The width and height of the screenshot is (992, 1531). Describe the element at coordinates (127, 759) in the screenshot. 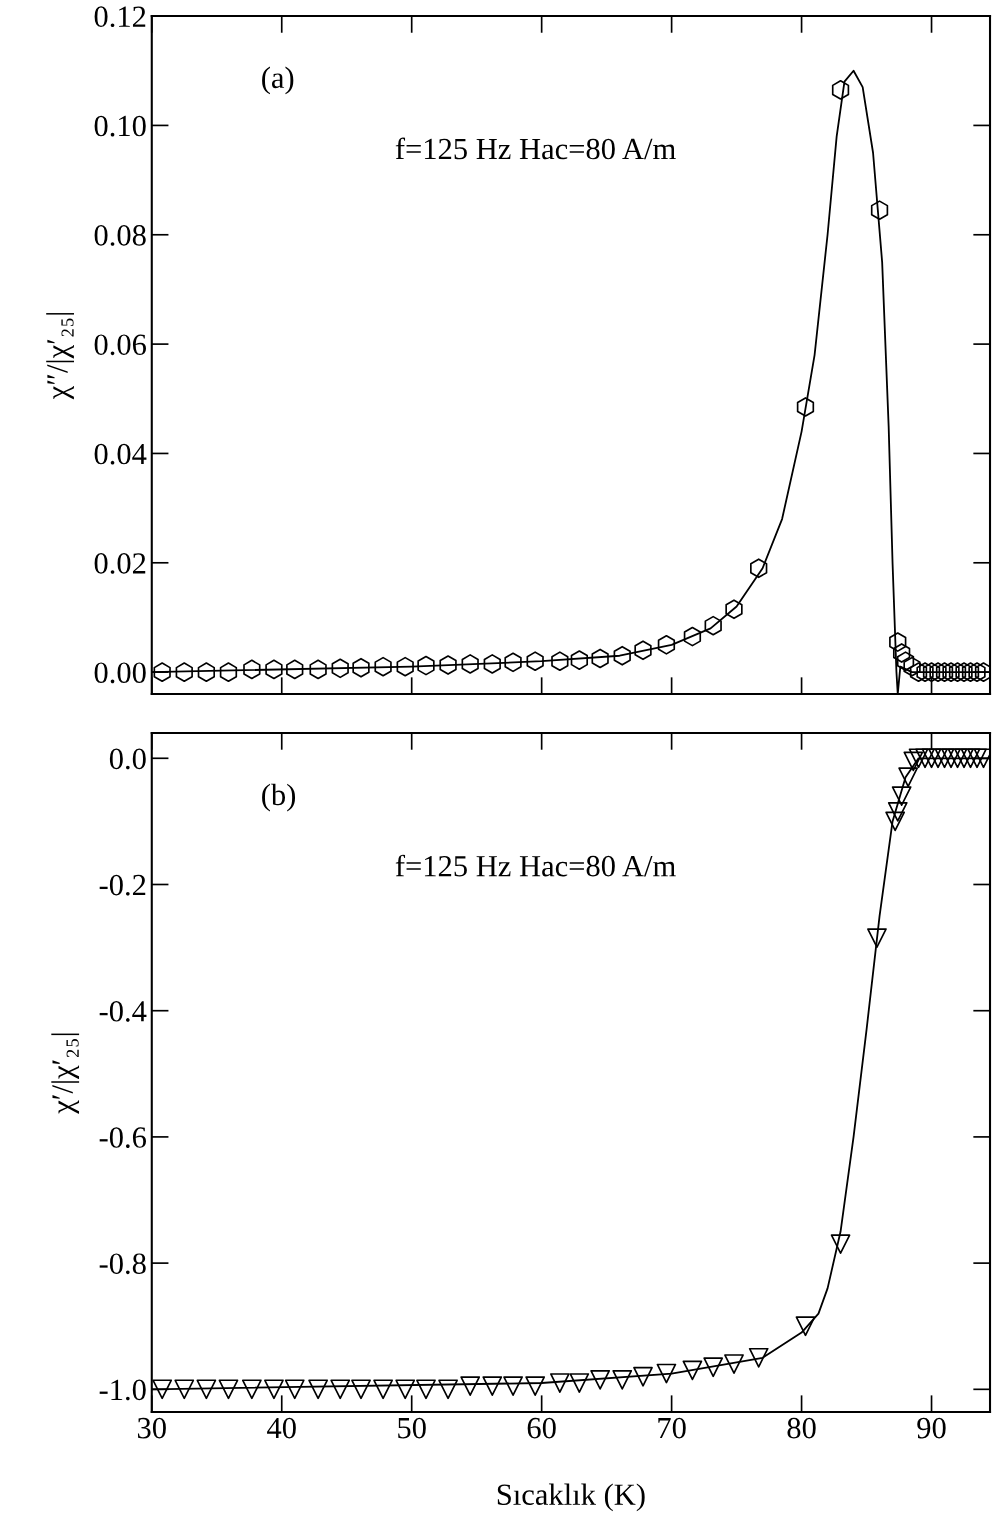

I see `y-tick-label: 0.0` at that location.